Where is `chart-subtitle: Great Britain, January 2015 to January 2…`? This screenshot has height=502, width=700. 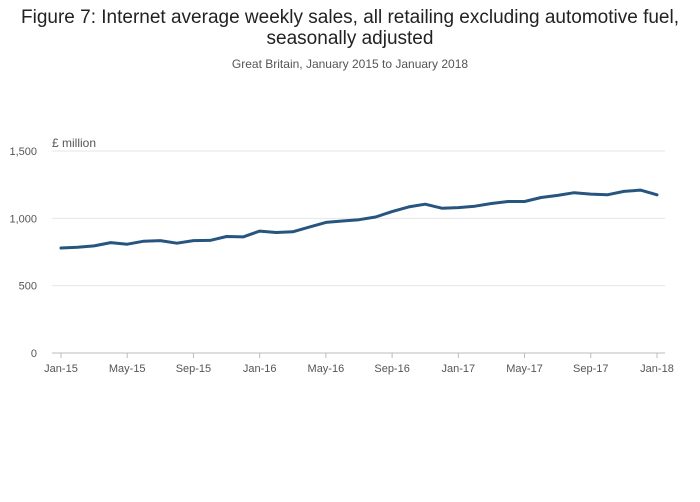
chart-subtitle: Great Britain, January 2015 to January 2… is located at coordinates (350, 64).